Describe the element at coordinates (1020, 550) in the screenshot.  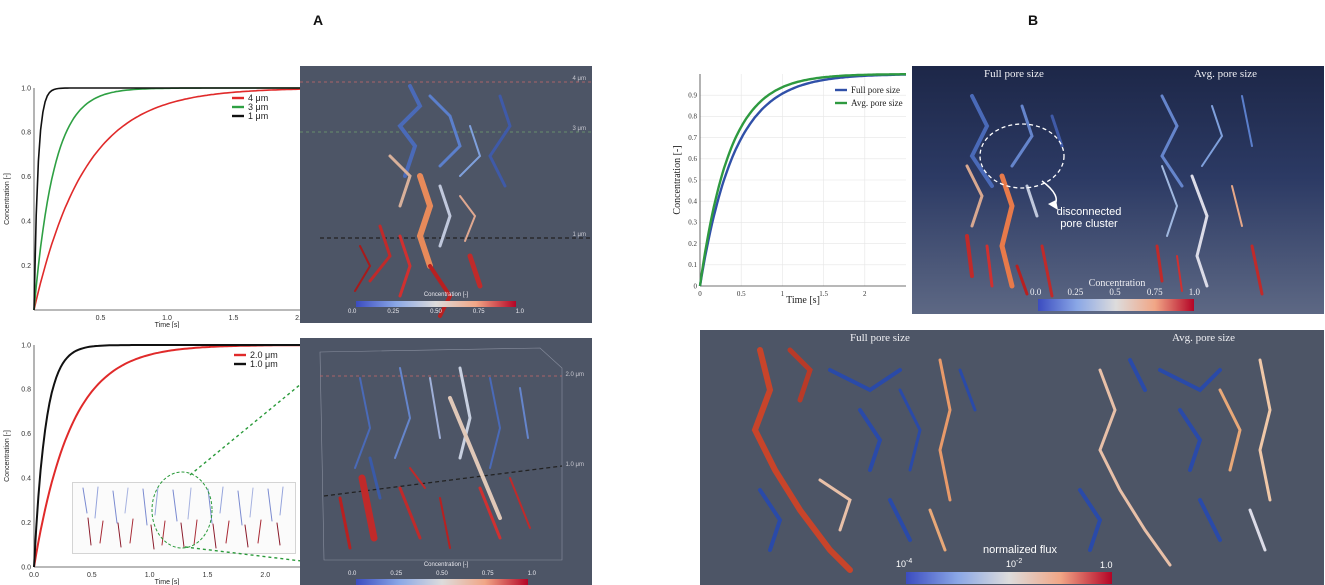
I see `colorbar-title: normalized flux` at that location.